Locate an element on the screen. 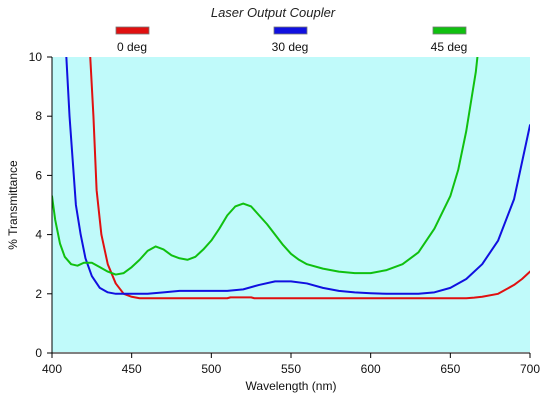 The height and width of the screenshot is (400, 546). x-tick-label-1: 450 is located at coordinates (132, 369).